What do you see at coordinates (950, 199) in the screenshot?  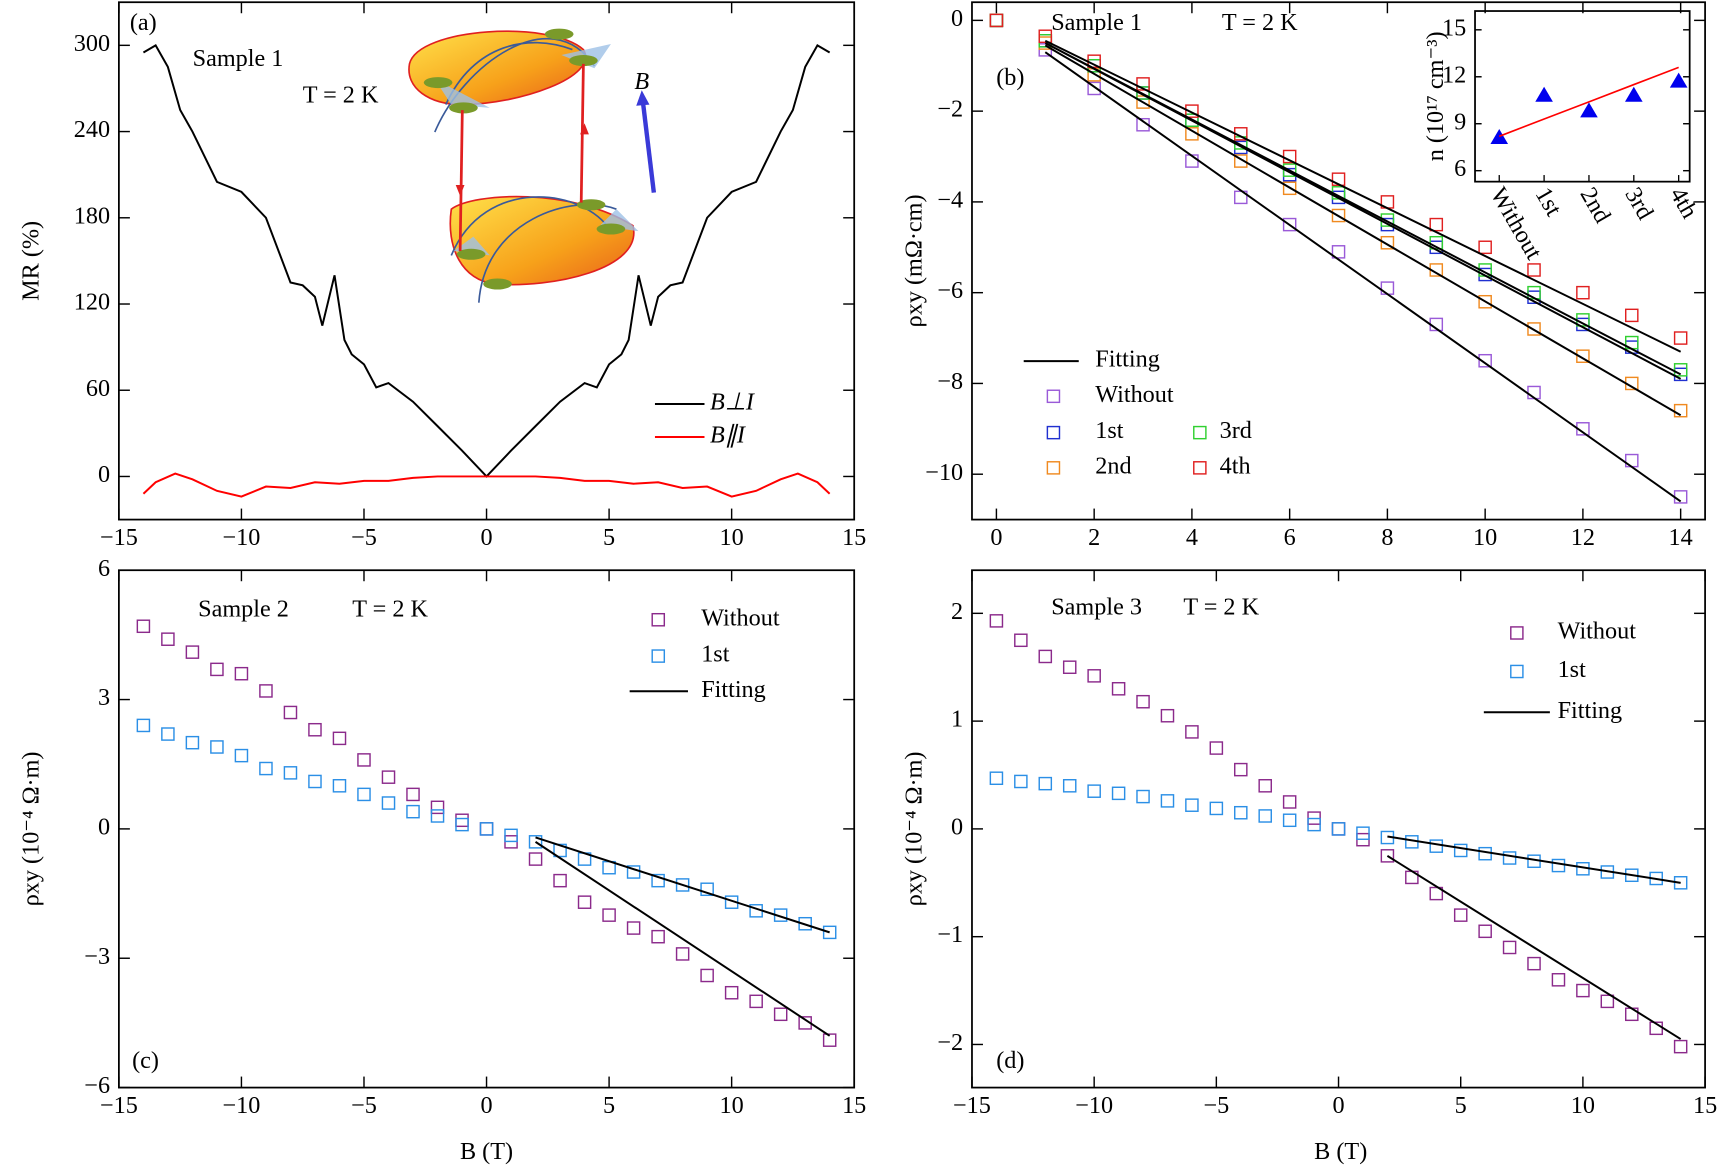 I see `y-tick-label: −4` at bounding box center [950, 199].